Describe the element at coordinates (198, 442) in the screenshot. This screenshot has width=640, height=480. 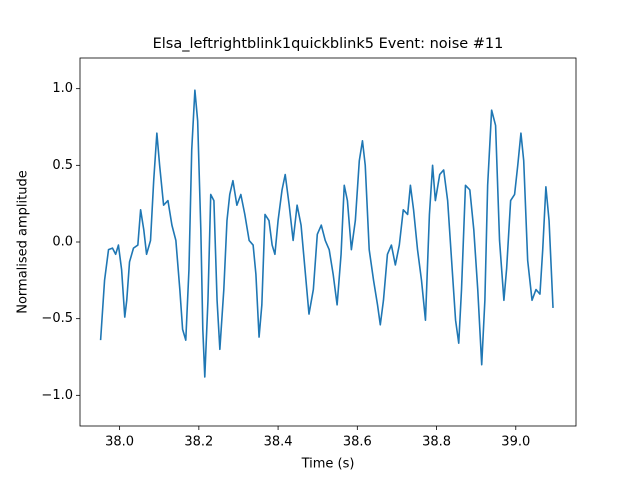
I see `x-tick-label: 38.2` at that location.